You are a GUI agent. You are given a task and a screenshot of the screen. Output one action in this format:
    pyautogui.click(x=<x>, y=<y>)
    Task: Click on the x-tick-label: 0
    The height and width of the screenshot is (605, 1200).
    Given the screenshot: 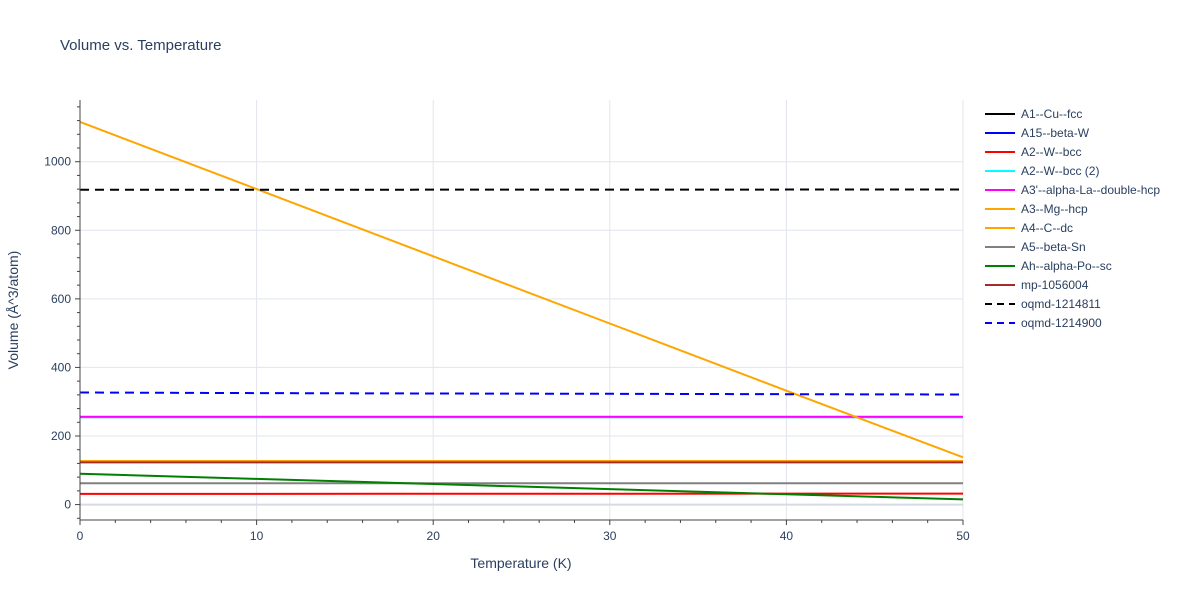 What is the action you would take?
    pyautogui.click(x=80, y=536)
    